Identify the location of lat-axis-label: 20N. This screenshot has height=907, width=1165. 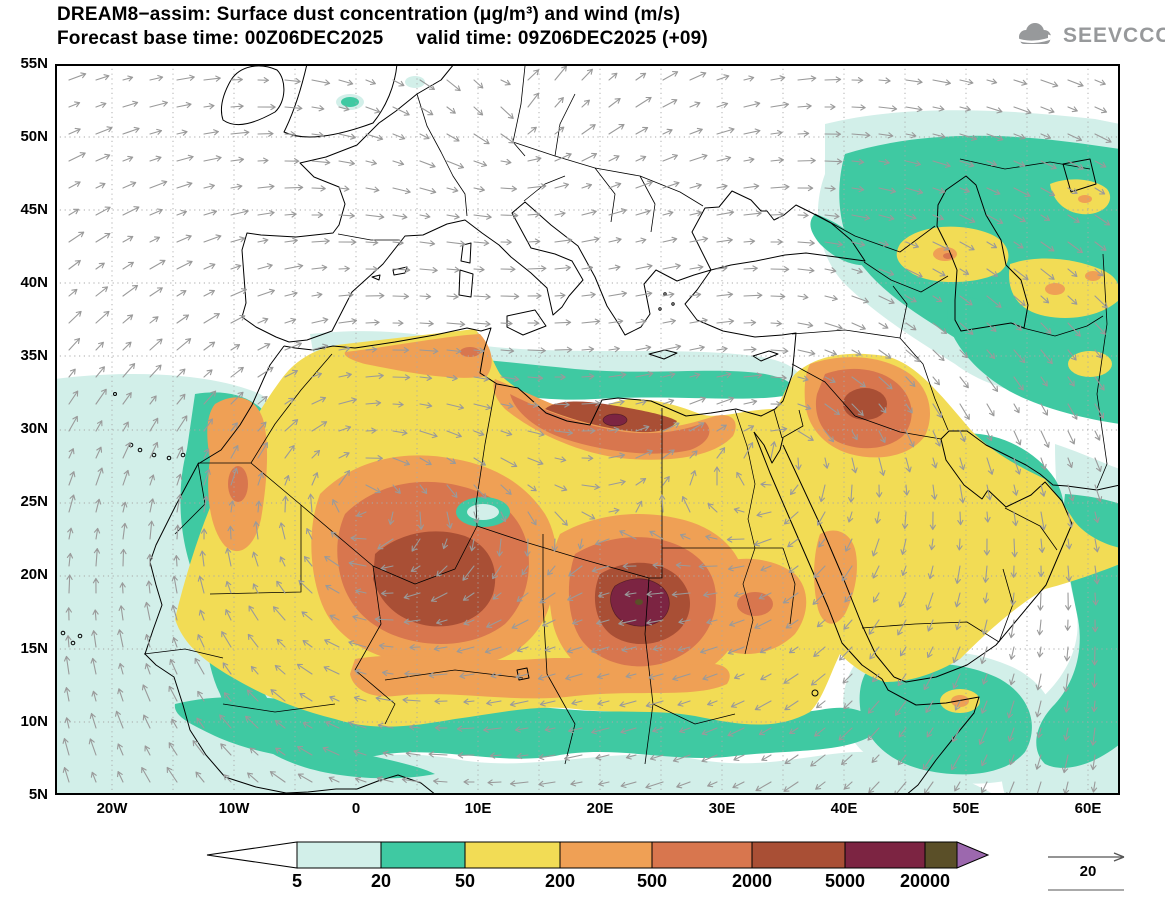
(34, 574).